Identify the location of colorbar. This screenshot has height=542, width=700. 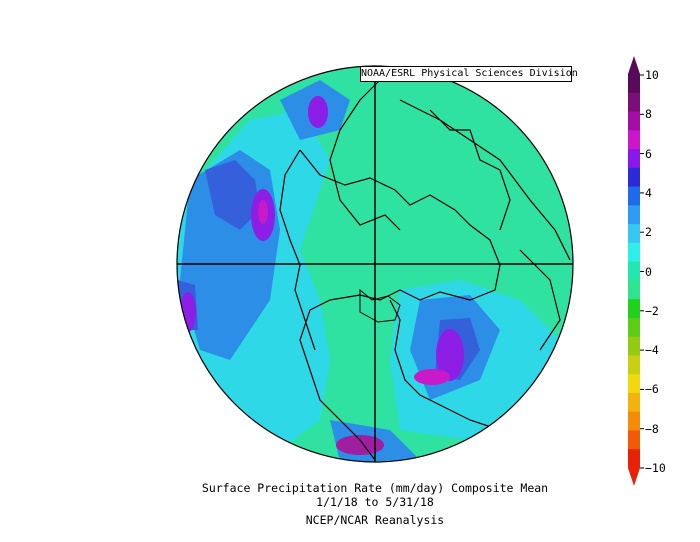
(636, 271).